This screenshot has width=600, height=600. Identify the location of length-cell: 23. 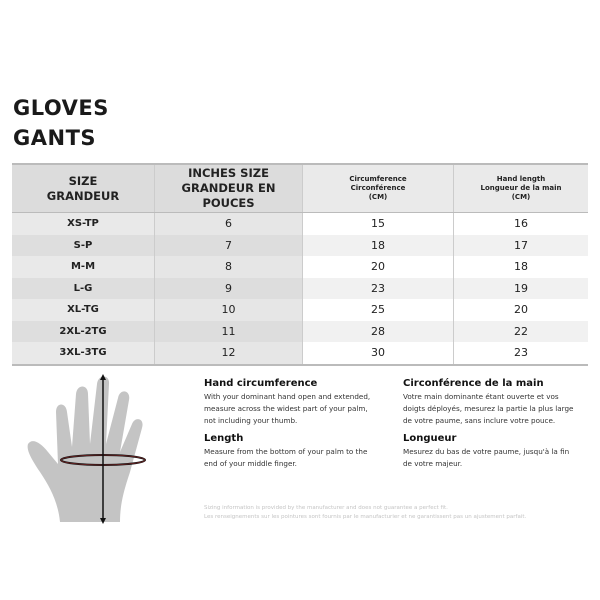
(520, 354).